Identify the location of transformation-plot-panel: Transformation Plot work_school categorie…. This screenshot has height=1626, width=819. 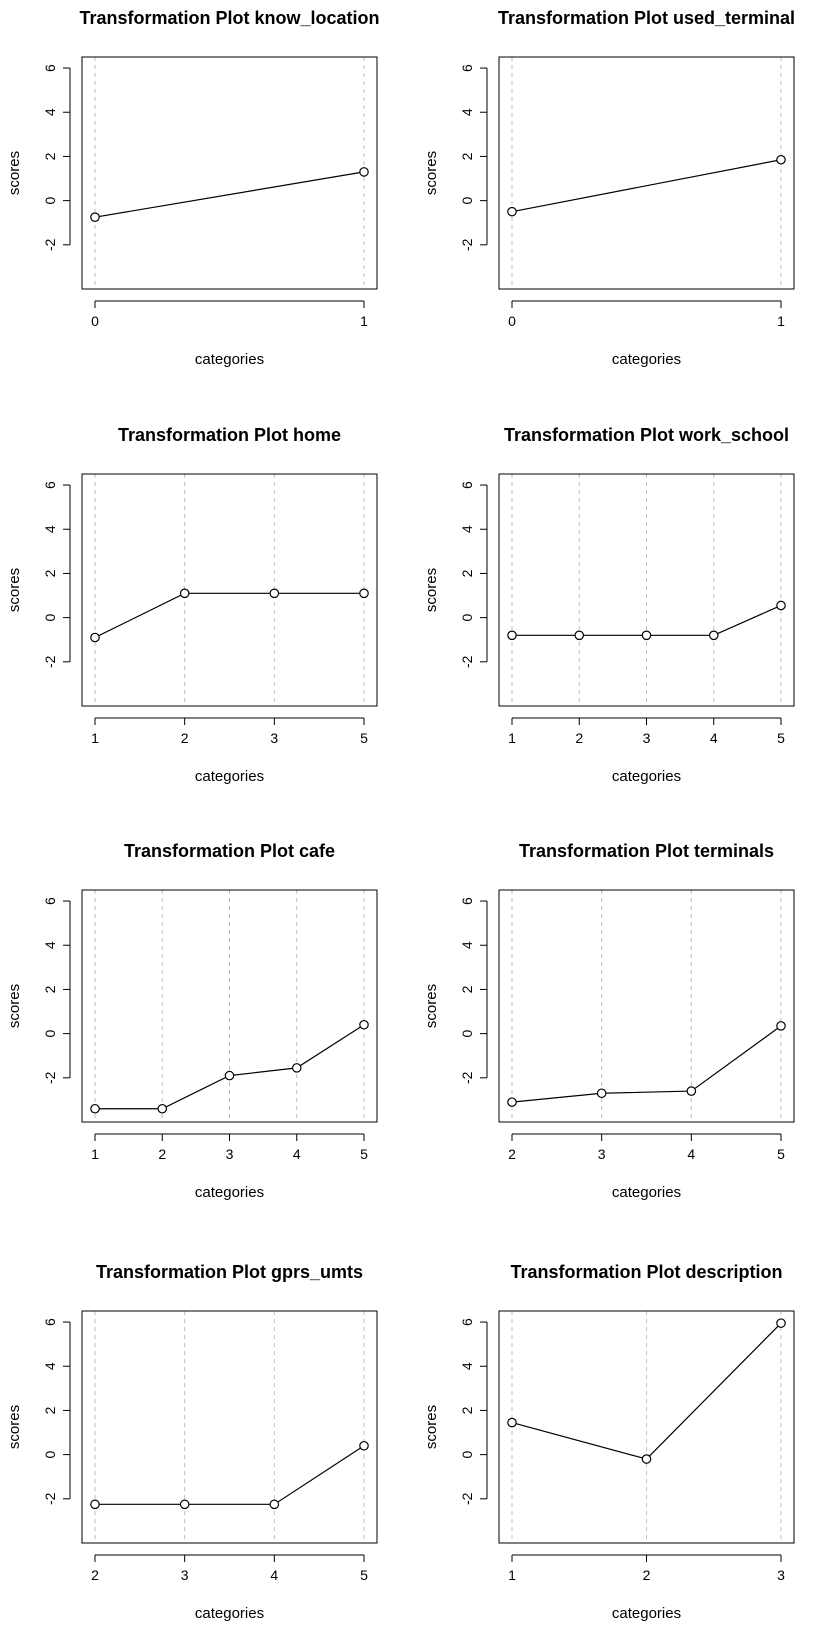
(609, 605).